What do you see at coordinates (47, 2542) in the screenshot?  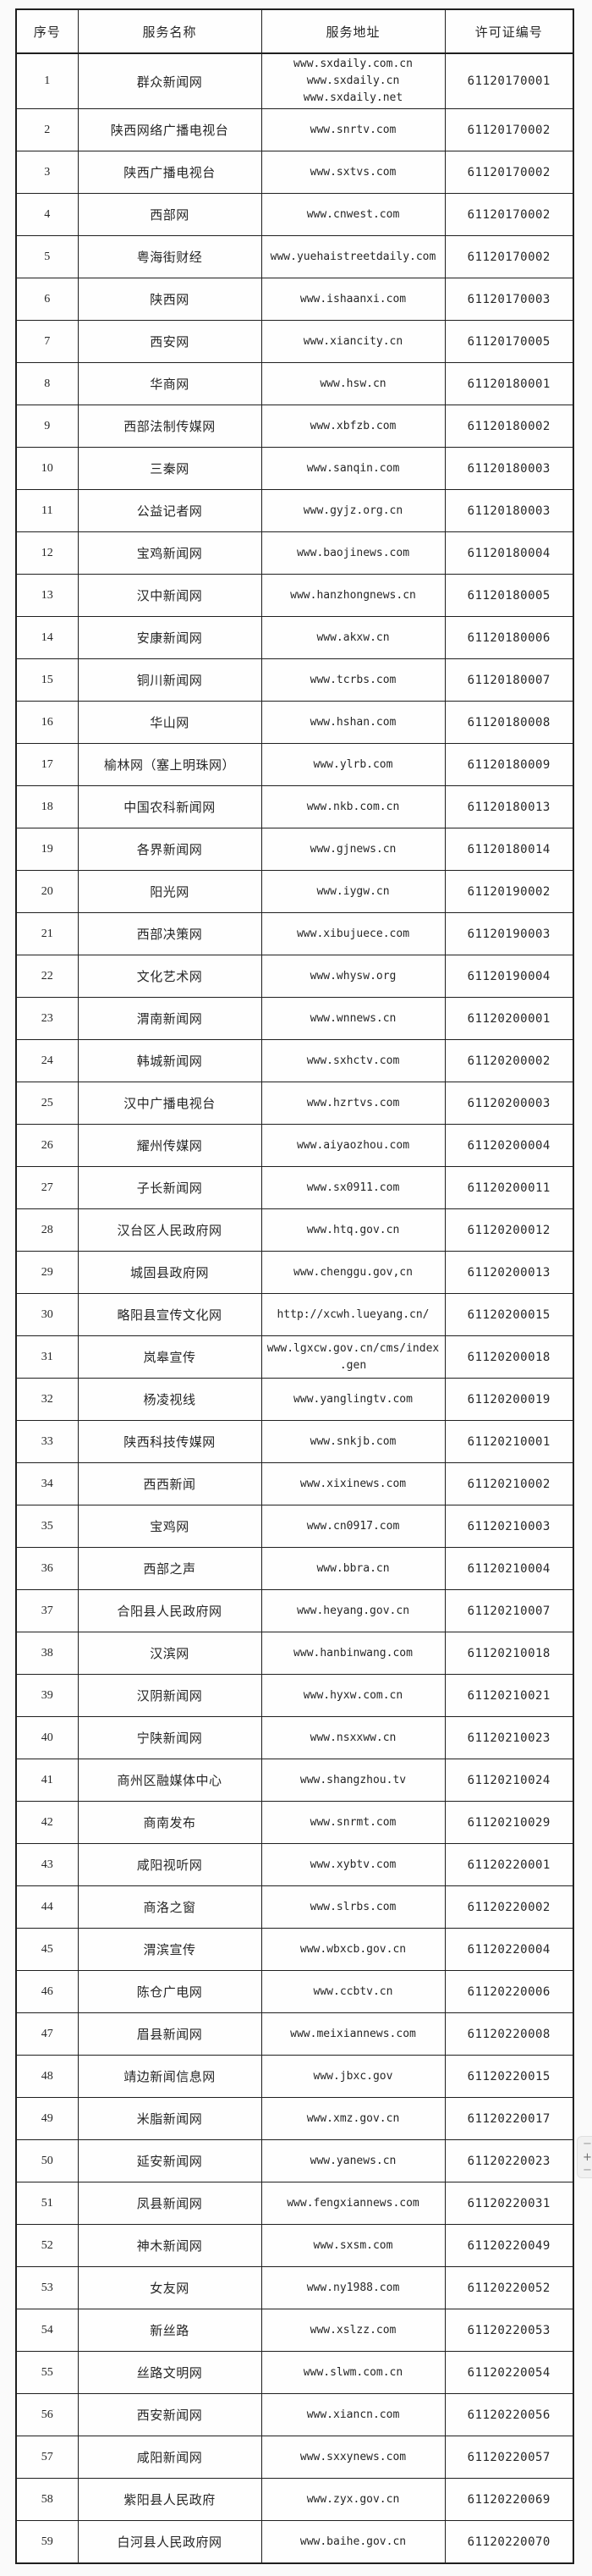 I see `cell-index: 59` at bounding box center [47, 2542].